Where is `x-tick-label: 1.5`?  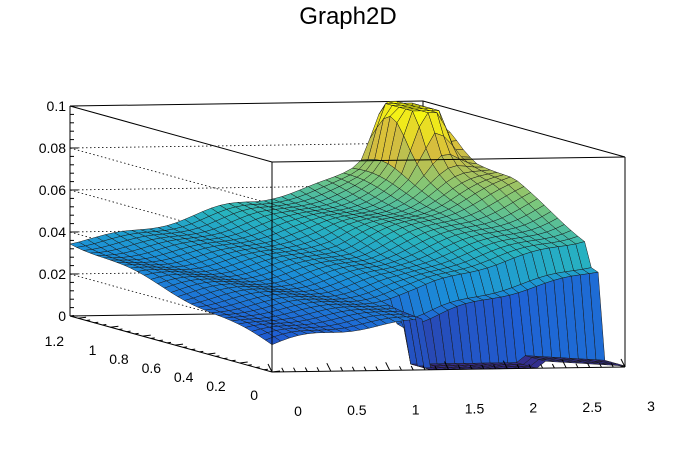
x-tick-label: 1.5 is located at coordinates (475, 409).